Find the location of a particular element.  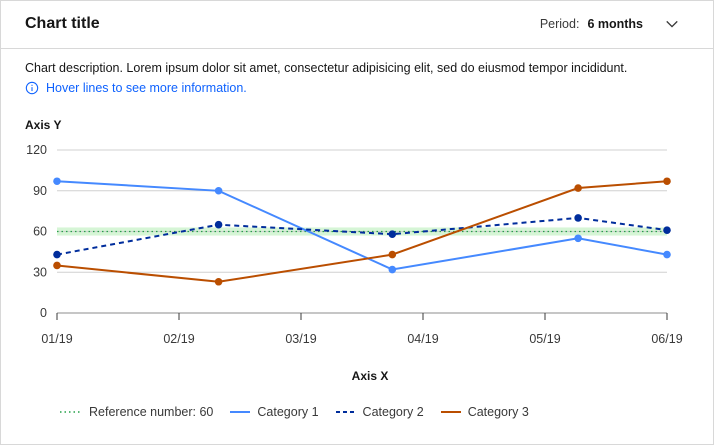

x-tick-label: 02/19 is located at coordinates (178, 339).